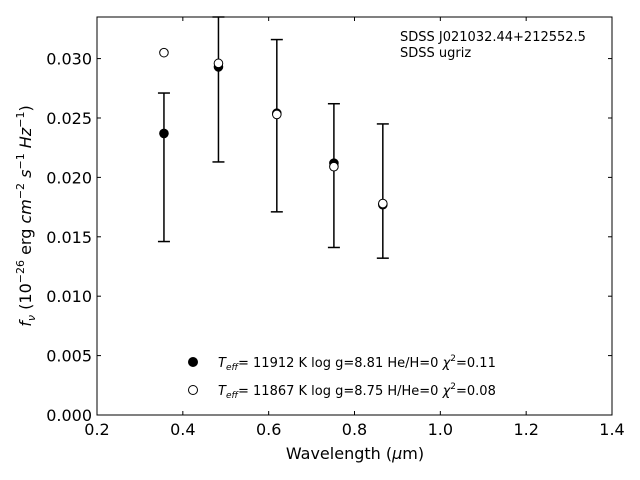  Describe the element at coordinates (193, 362) in the screenshot. I see `legend-marker-filled` at that location.